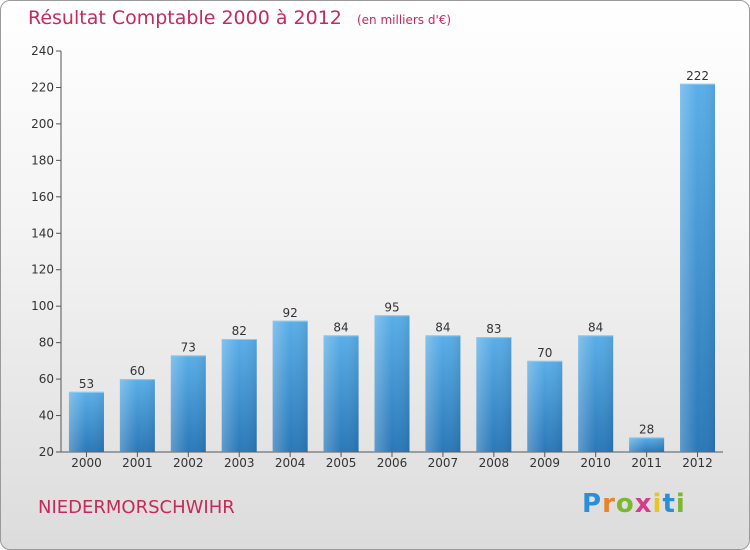  I want to click on logo-letter: t, so click(669, 504).